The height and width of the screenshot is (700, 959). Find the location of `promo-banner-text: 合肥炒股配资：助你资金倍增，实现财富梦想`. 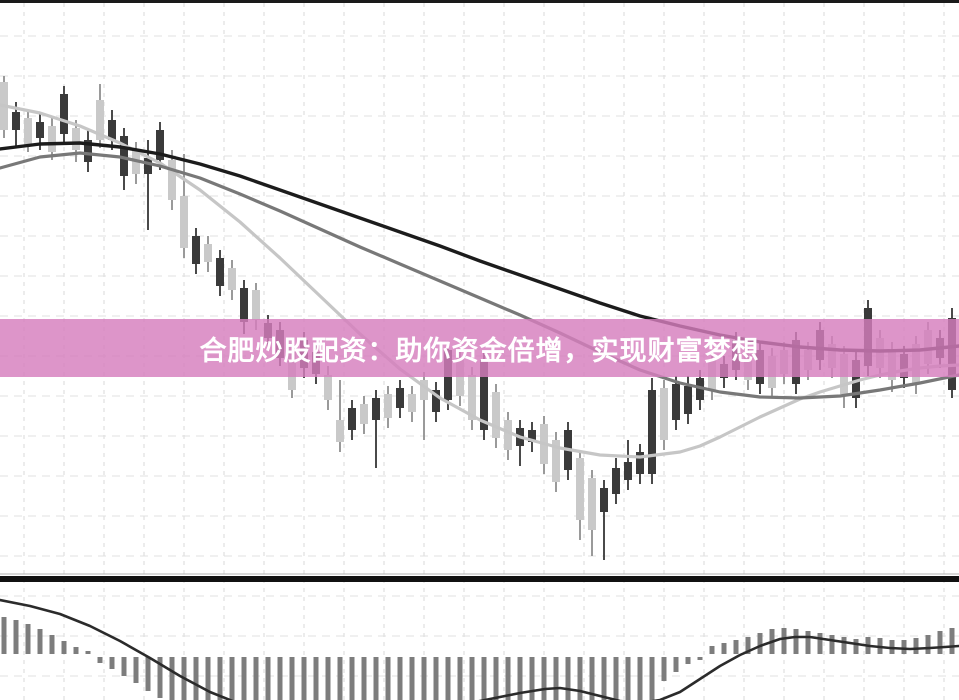

promo-banner-text: 合肥炒股配资：助你资金倍增，实现财富梦想 is located at coordinates (479, 350).